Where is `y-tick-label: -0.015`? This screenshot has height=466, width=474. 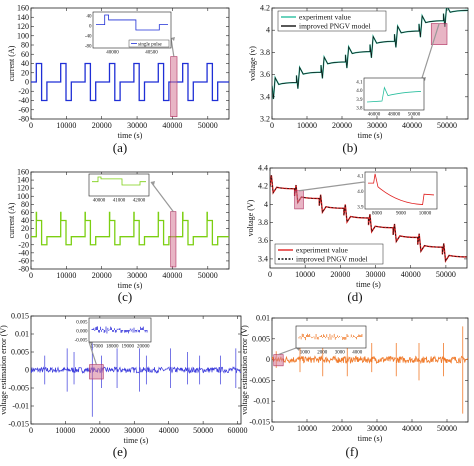
y-tick-label: -0.015 is located at coordinates (18, 424).